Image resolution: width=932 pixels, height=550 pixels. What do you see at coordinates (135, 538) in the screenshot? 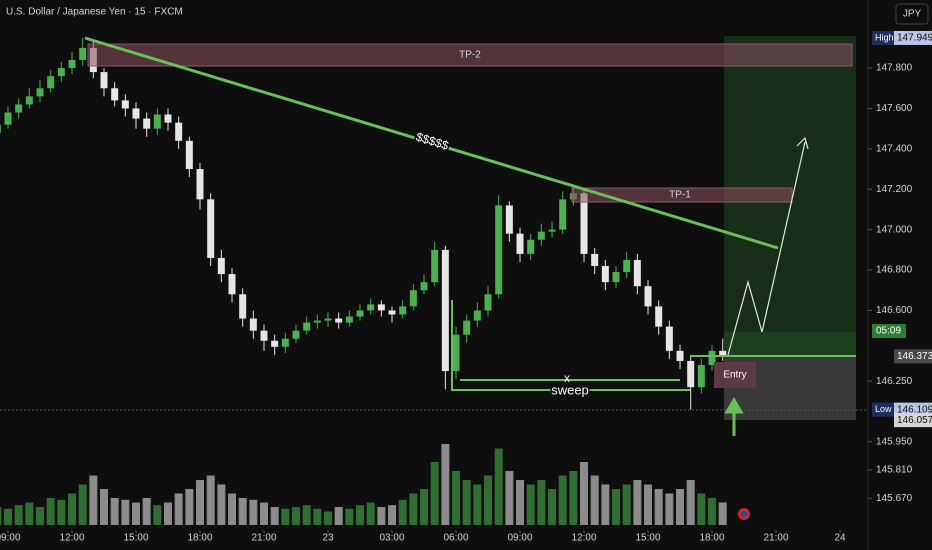
I see `x-tick-label: 15:00` at bounding box center [135, 538].